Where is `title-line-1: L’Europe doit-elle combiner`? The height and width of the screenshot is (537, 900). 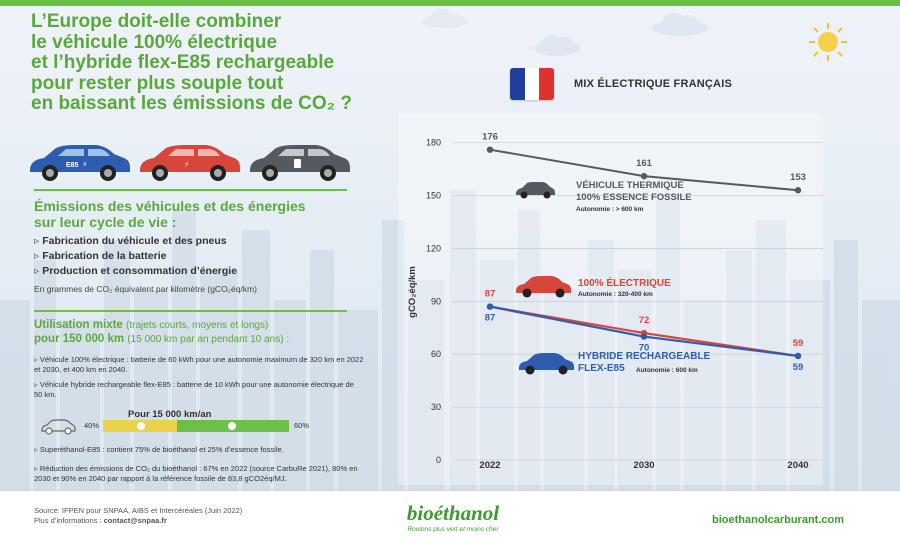
title-line-1: L’Europe doit-elle combiner is located at coordinates (156, 21).